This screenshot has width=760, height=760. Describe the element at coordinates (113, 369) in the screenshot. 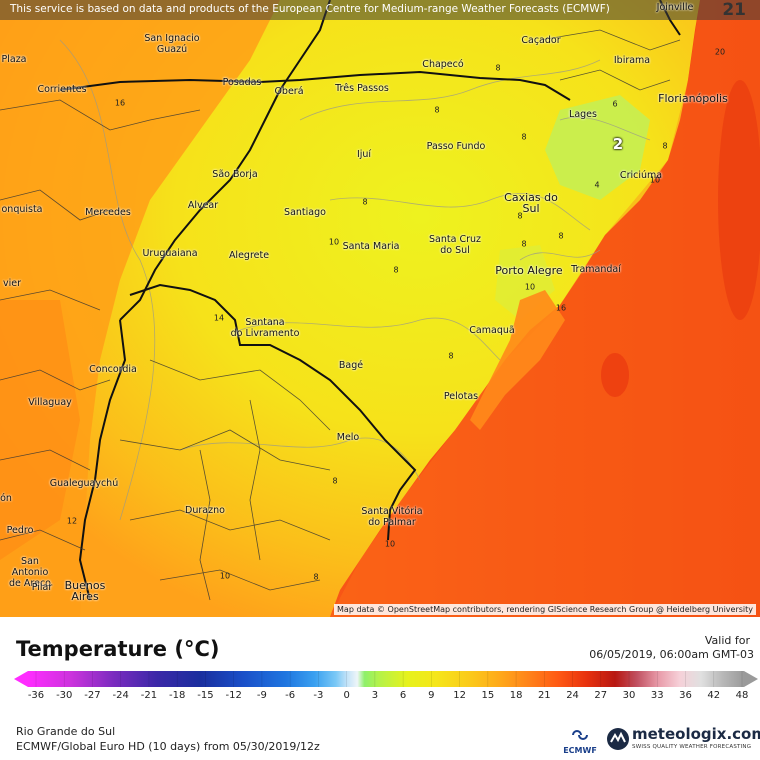

I see `city-label: Concordia` at that location.